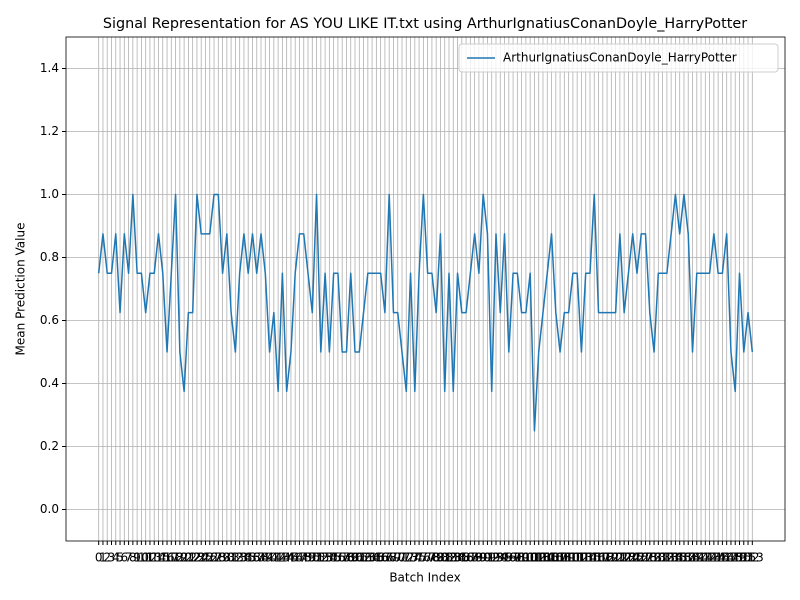 The image size is (800, 600). What do you see at coordinates (618, 58) in the screenshot?
I see `legend: ArthurIgnatiusConanDoyle_HarryPotter` at bounding box center [618, 58].